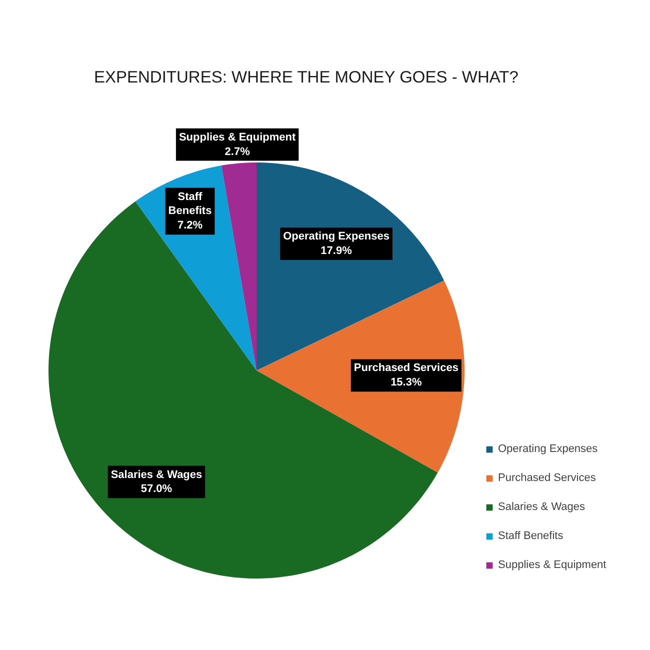 The height and width of the screenshot is (650, 650). I want to click on legend-label: Staff Benefits, so click(531, 536).